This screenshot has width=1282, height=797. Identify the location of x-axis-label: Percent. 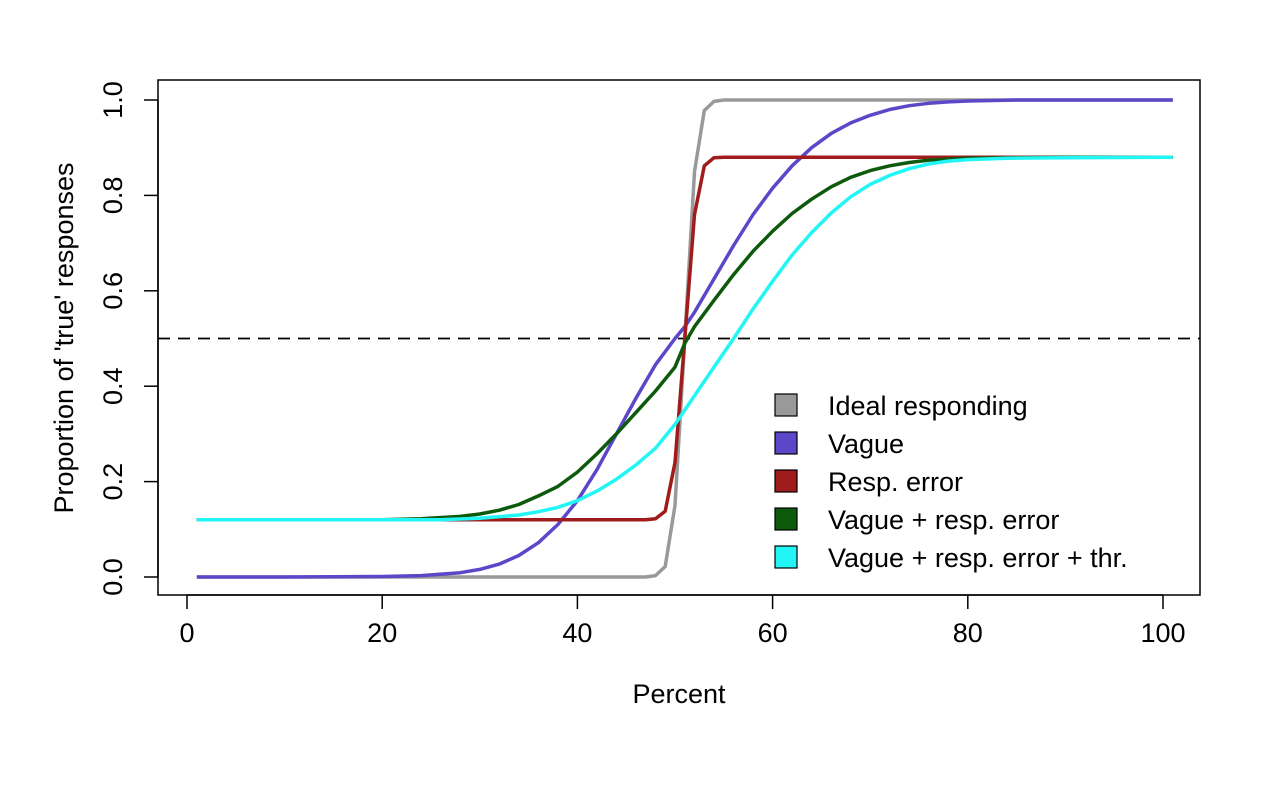
(679, 694).